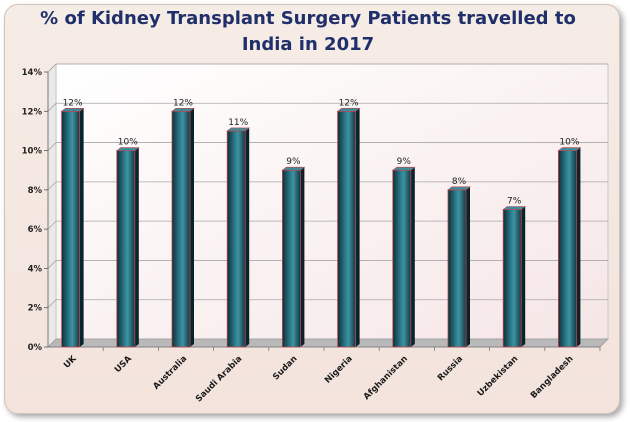 Image resolution: width=630 pixels, height=422 pixels. I want to click on y-tick-label: 2%, so click(35, 309).